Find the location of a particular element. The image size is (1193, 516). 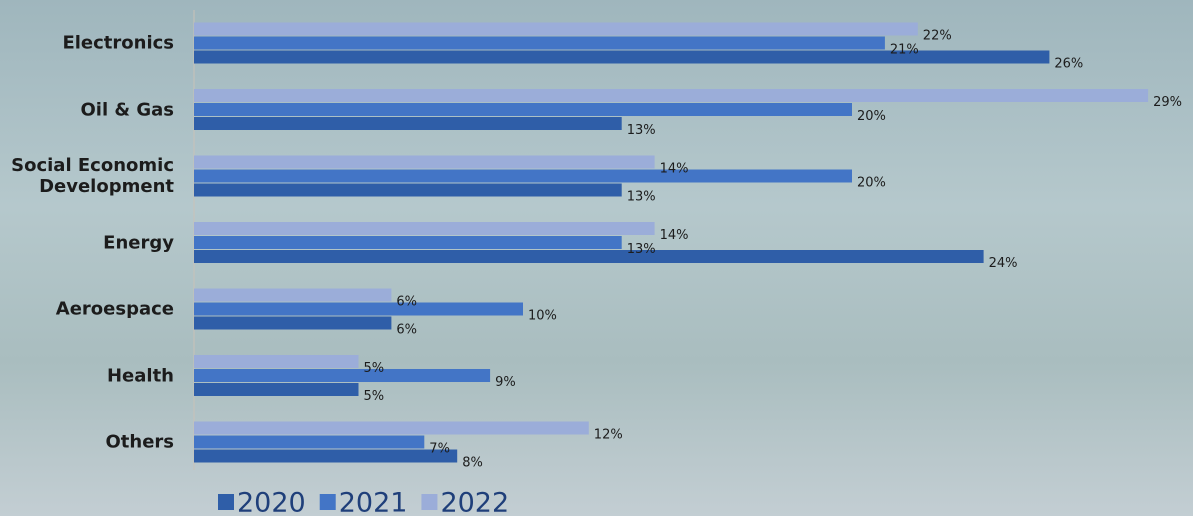

category-label: Health is located at coordinates (140, 375).